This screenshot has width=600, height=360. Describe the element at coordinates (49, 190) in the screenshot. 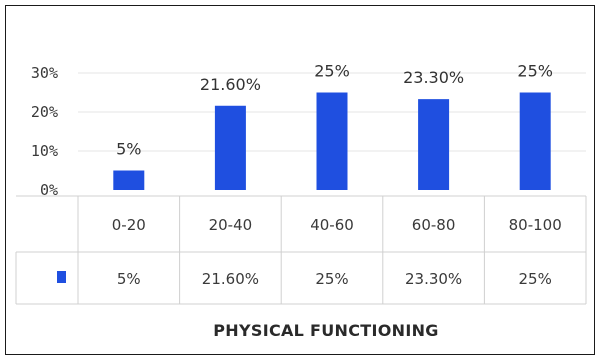

I see `y-tick-label: 0%` at that location.